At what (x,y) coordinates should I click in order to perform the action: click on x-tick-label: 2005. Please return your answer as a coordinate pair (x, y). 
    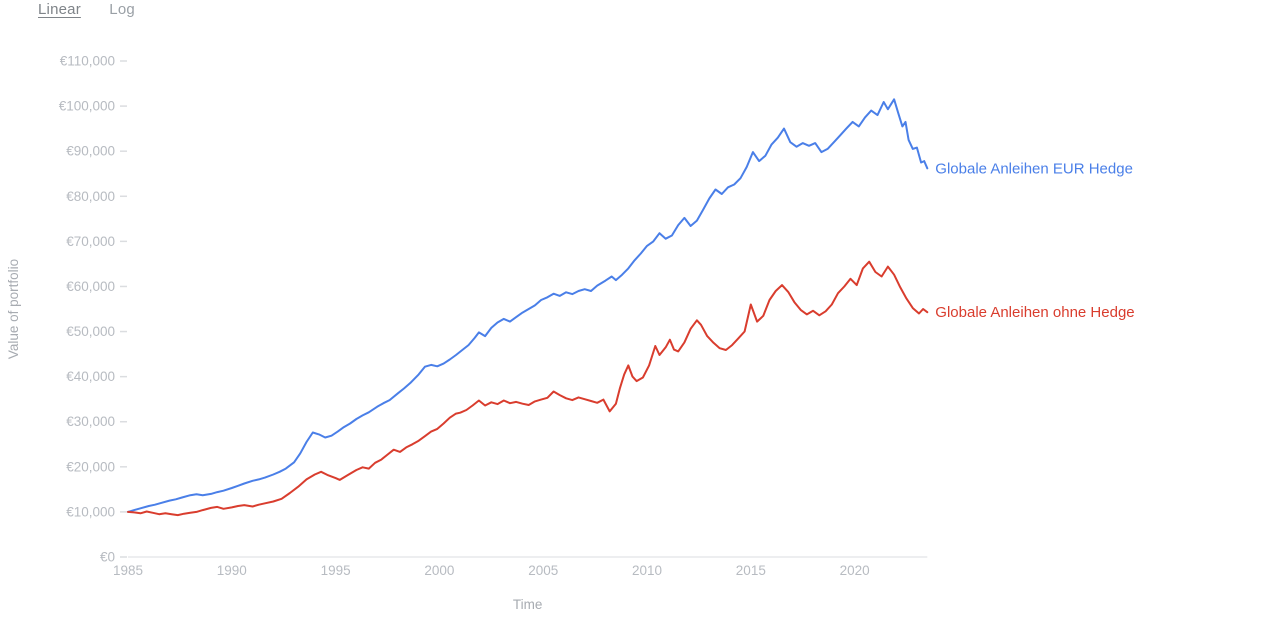
    Looking at the image, I should click on (543, 570).